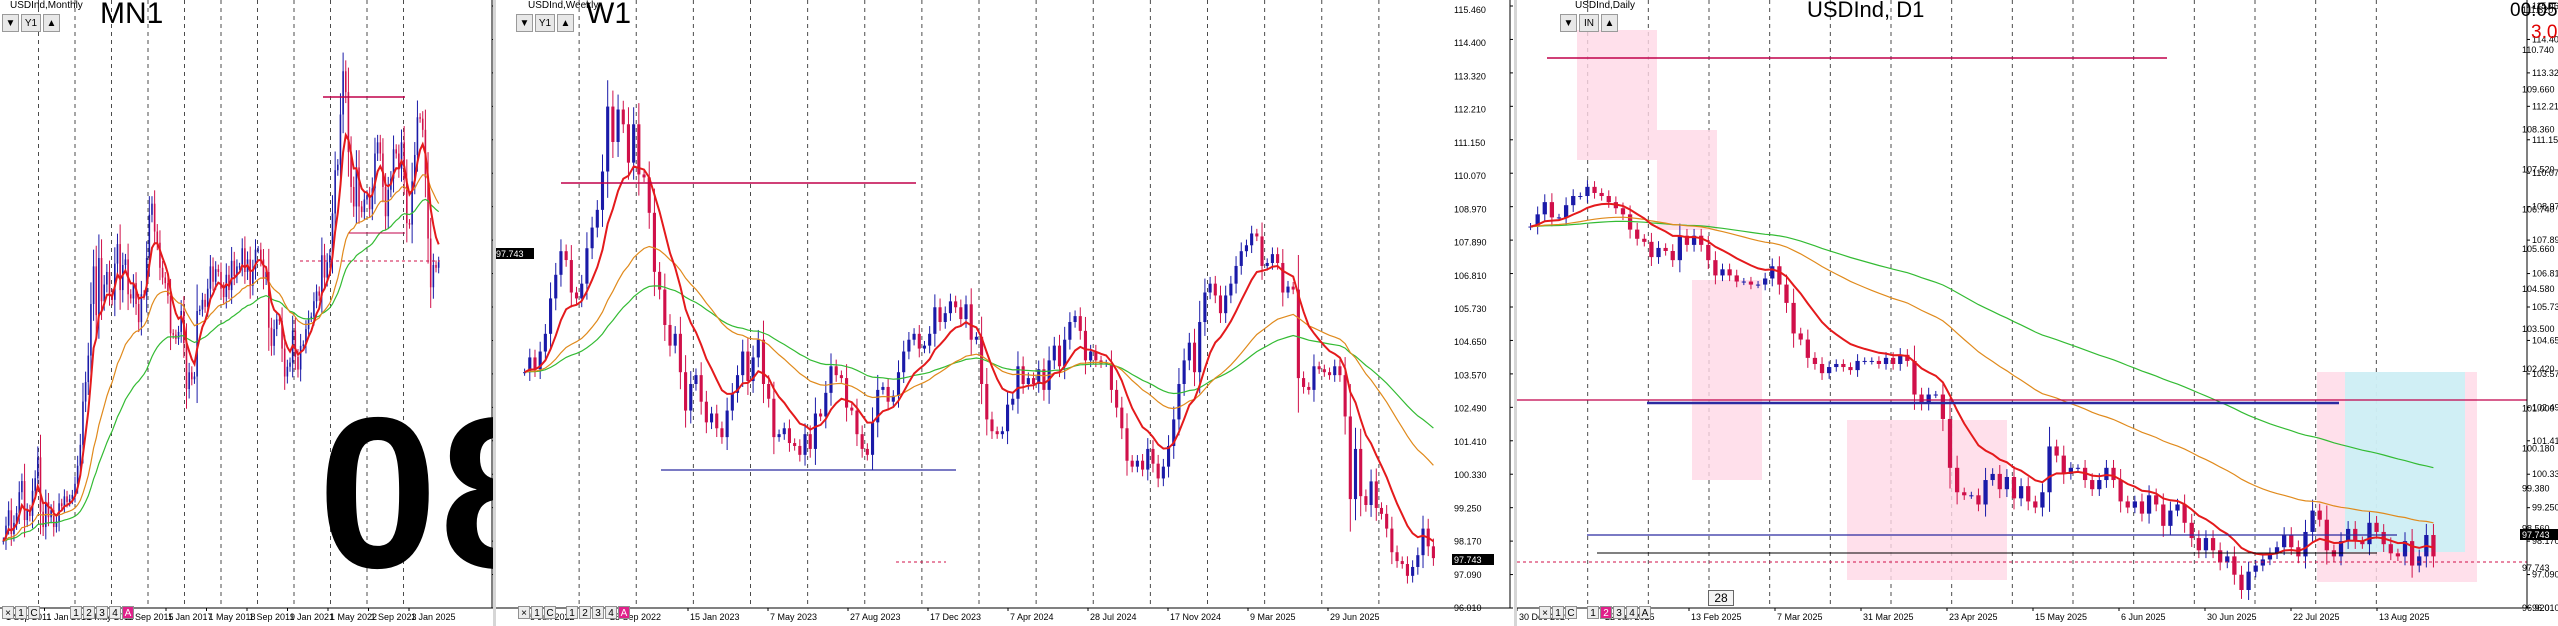 The image size is (2558, 626). I want to click on time-tick-label: 17 Nov 2024, so click(1195, 617).